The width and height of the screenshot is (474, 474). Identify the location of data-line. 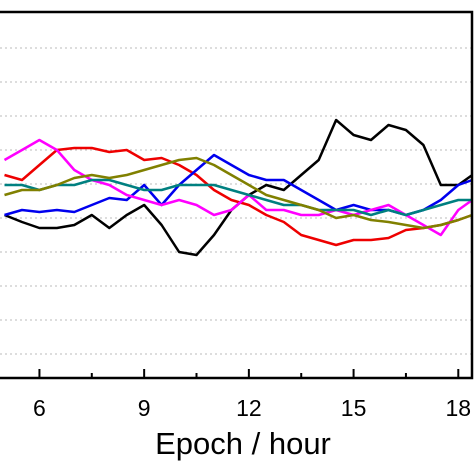
(238, 197).